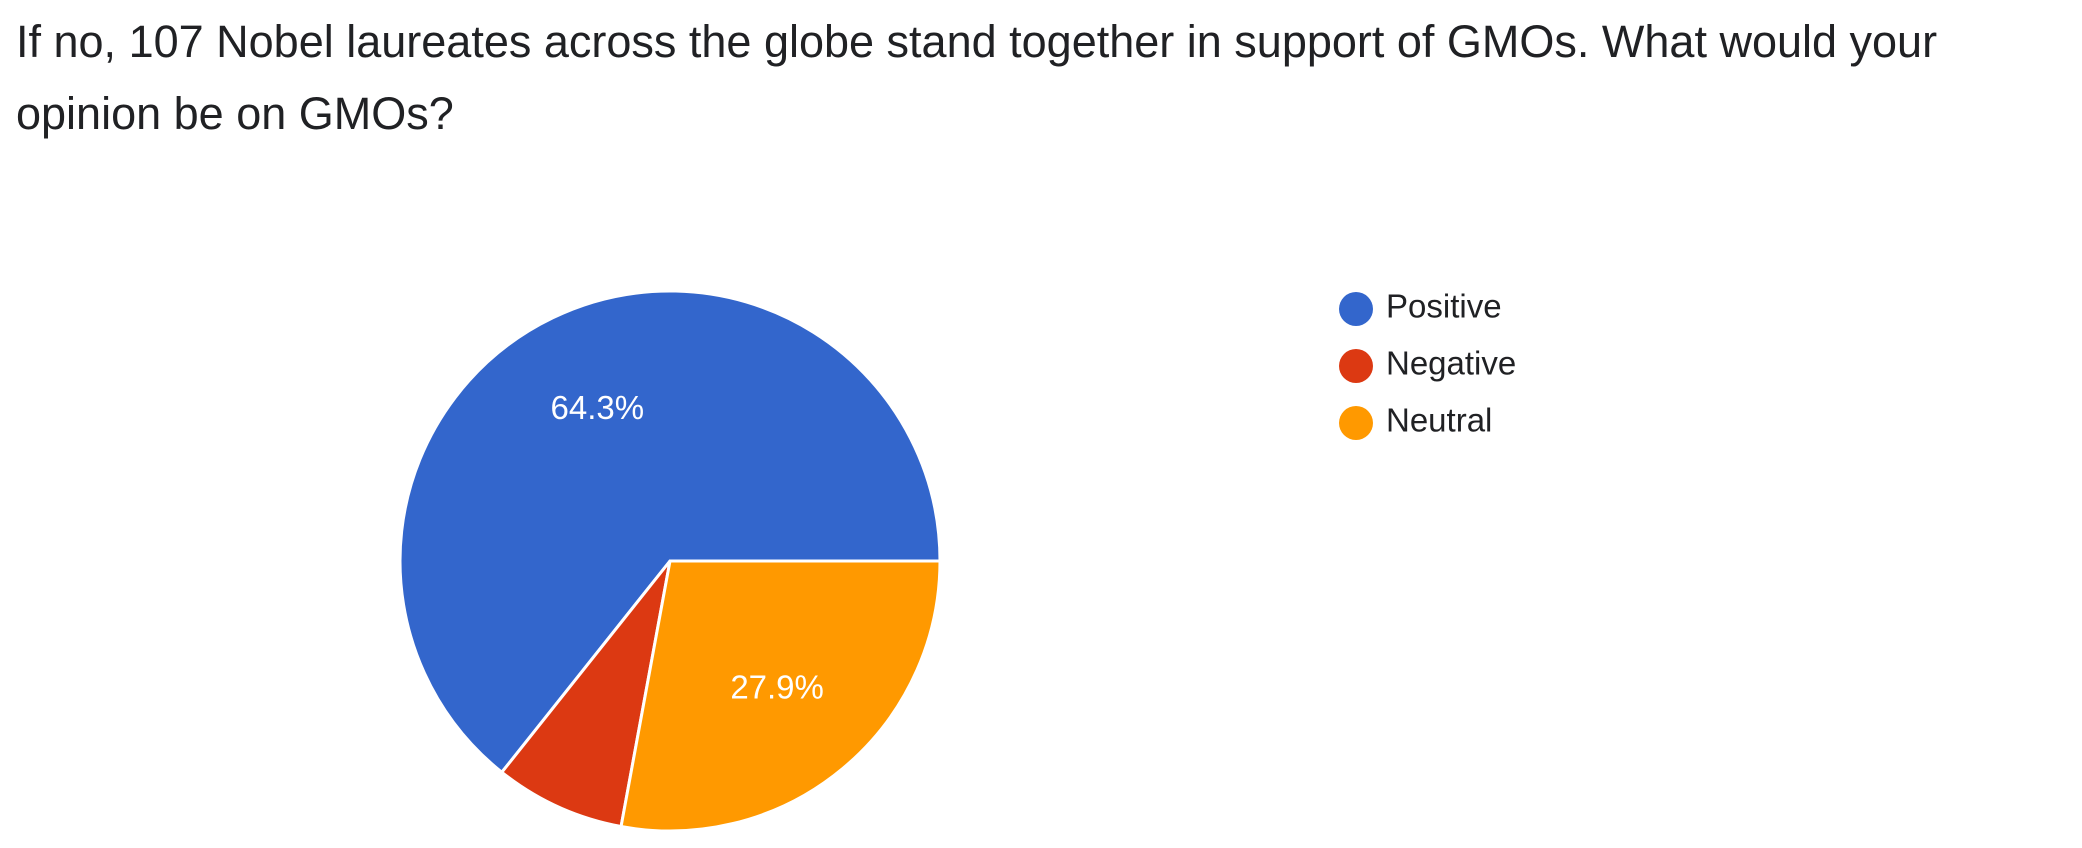  I want to click on legend-item-positive: Positive, so click(1420, 307).